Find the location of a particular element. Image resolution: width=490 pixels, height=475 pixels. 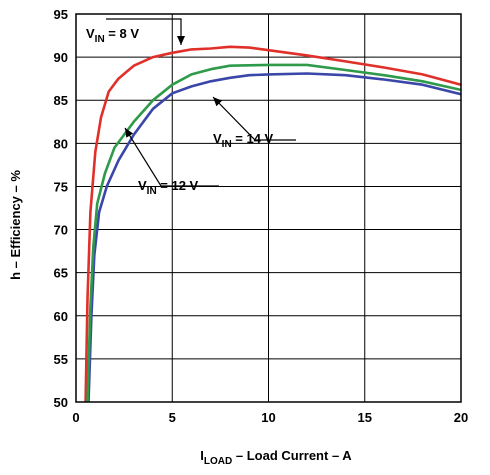

x-axis-title: ILOAD – Load Current – A is located at coordinates (276, 457).